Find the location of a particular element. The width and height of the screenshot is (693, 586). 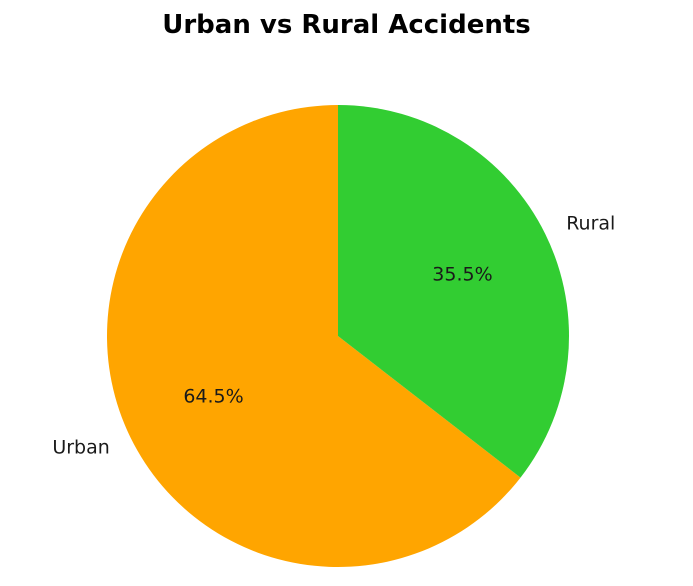

pct-label-rural: 35.5% is located at coordinates (462, 275).